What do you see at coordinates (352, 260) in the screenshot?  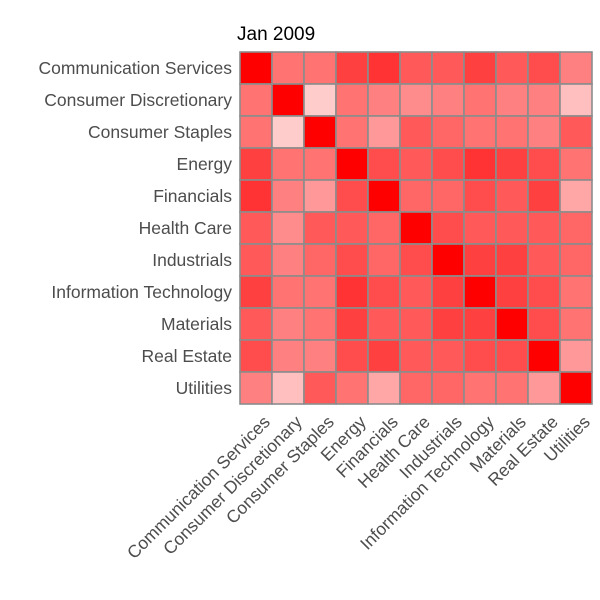 I see `heatmap-cell-r6-c3` at bounding box center [352, 260].